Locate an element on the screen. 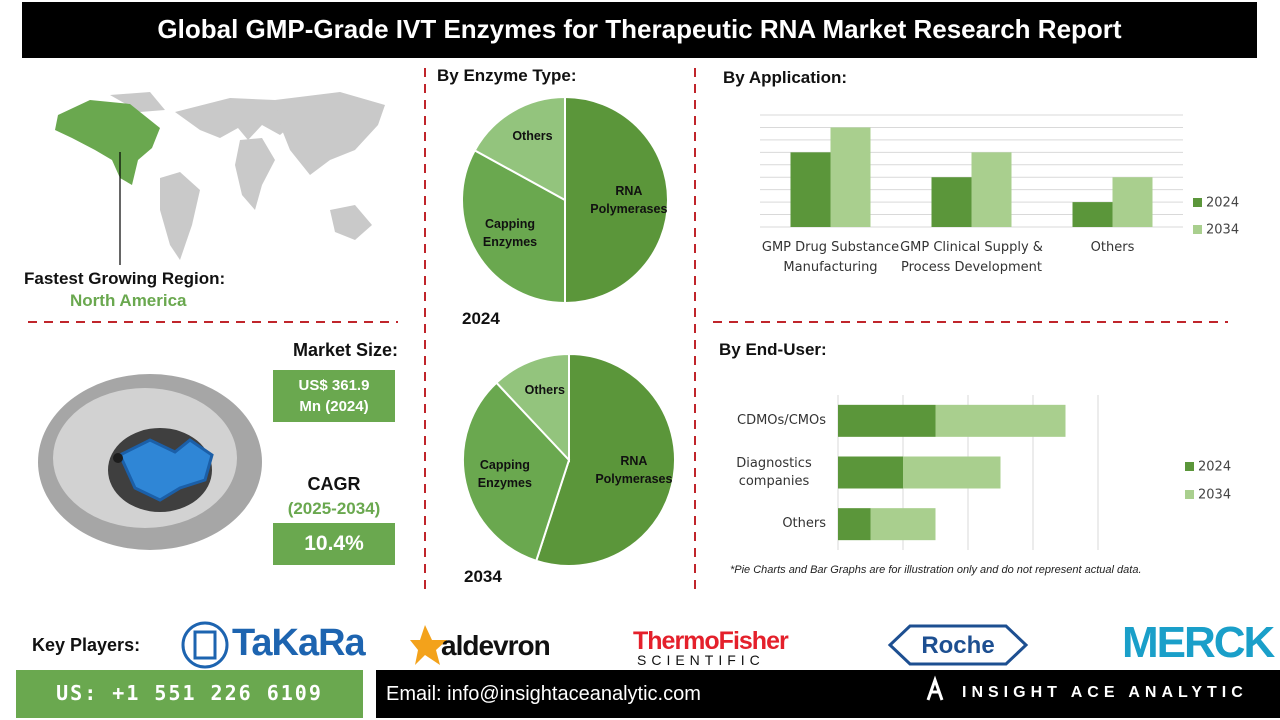 This screenshot has height=720, width=1280. cagr-value: 10.4% is located at coordinates (334, 543).